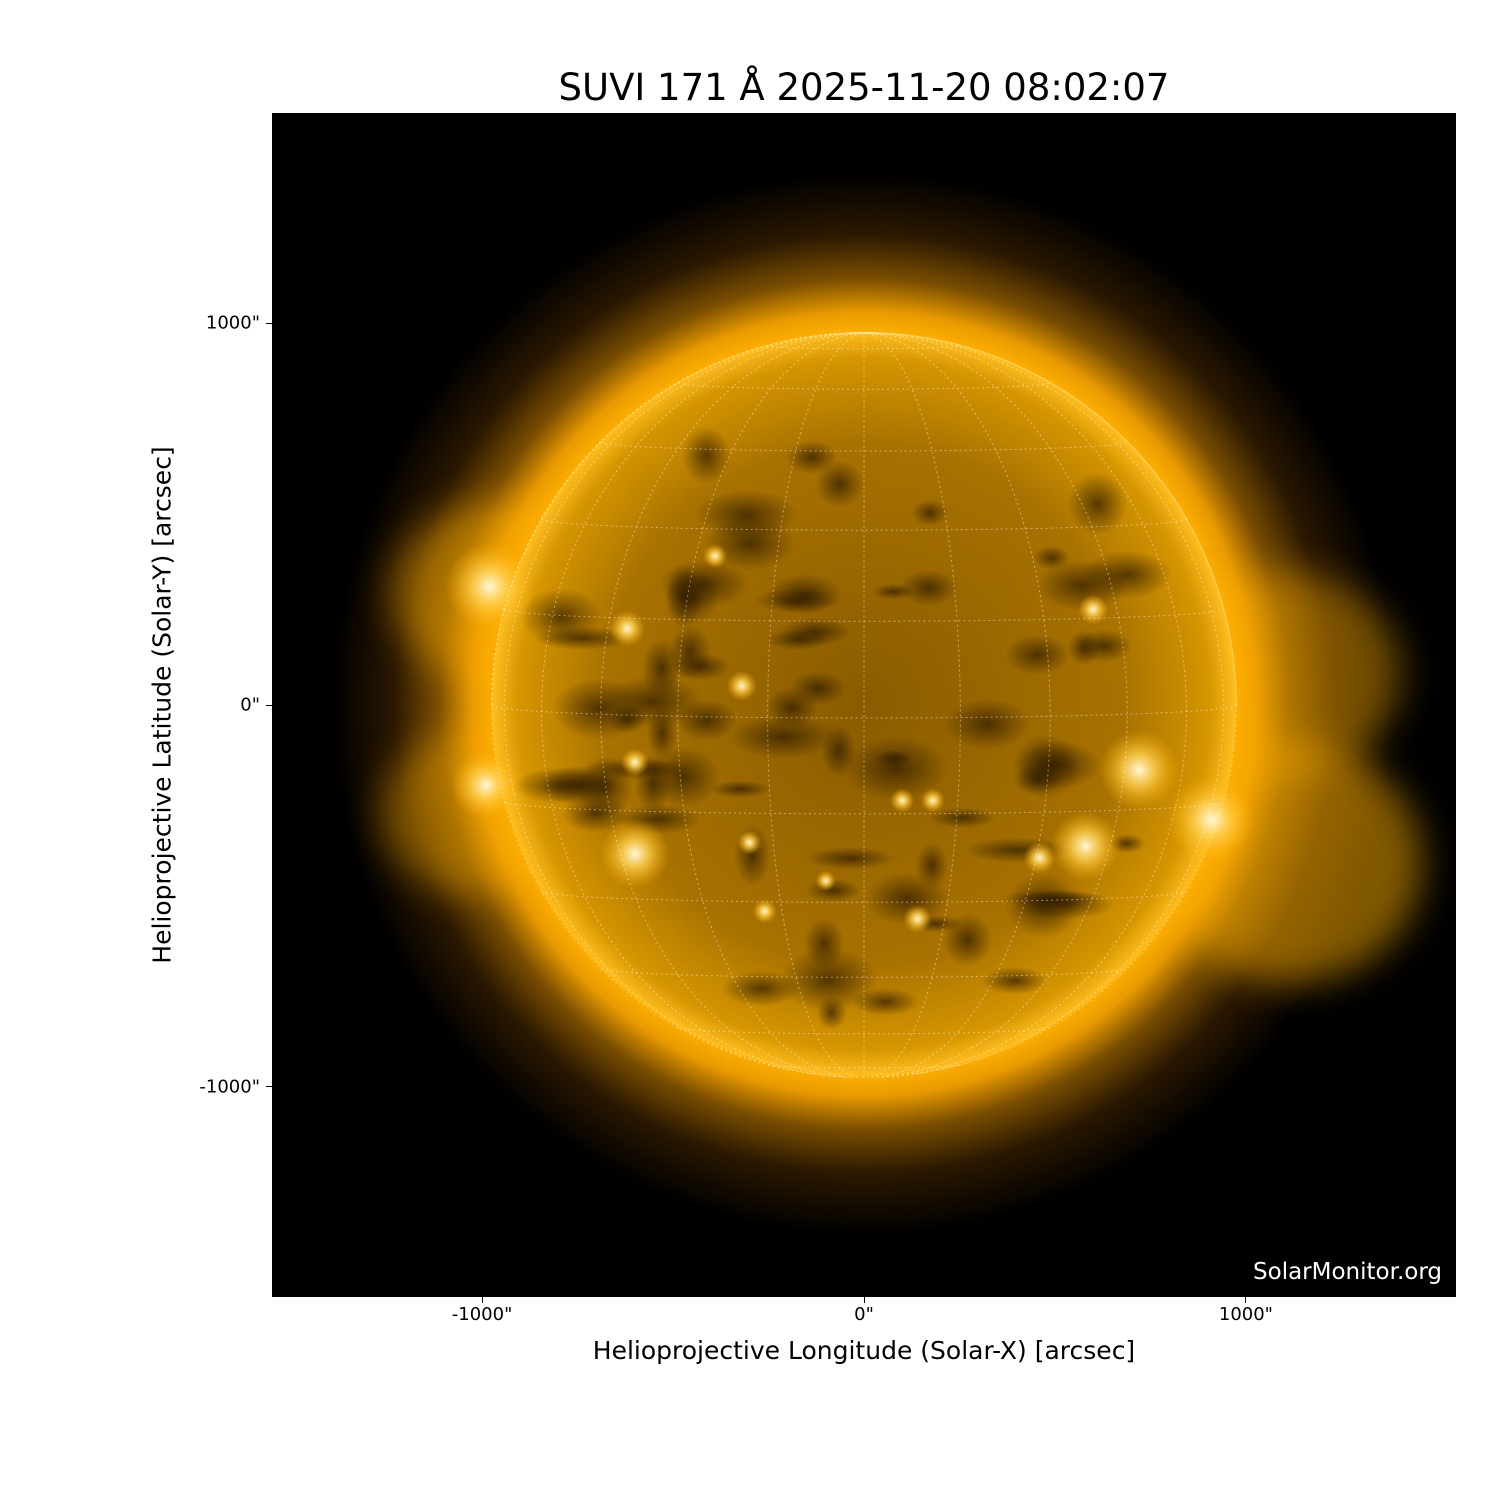 The image size is (1500, 1500). What do you see at coordinates (250, 705) in the screenshot?
I see `y-tick-label: 0"` at bounding box center [250, 705].